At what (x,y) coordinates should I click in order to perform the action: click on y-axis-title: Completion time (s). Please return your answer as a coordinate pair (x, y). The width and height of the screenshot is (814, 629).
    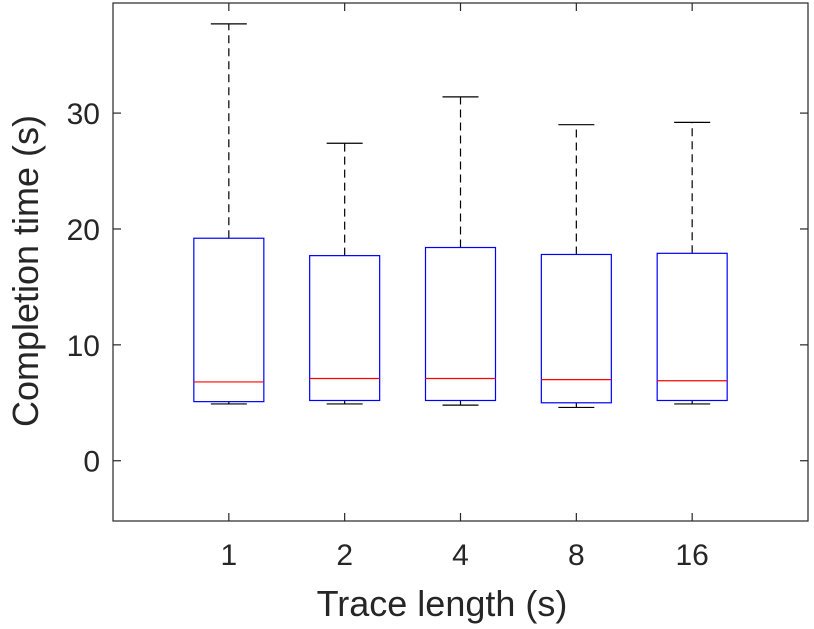
    Looking at the image, I should click on (25, 271).